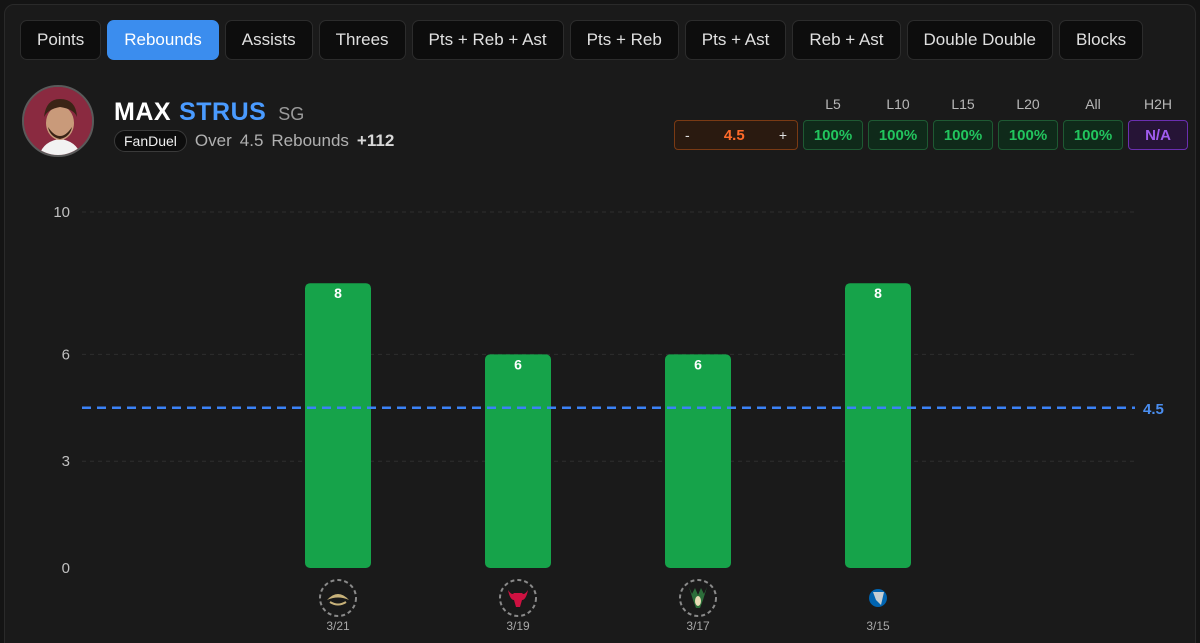 The width and height of the screenshot is (1200, 643). I want to click on prop-odds: +112, so click(375, 140).